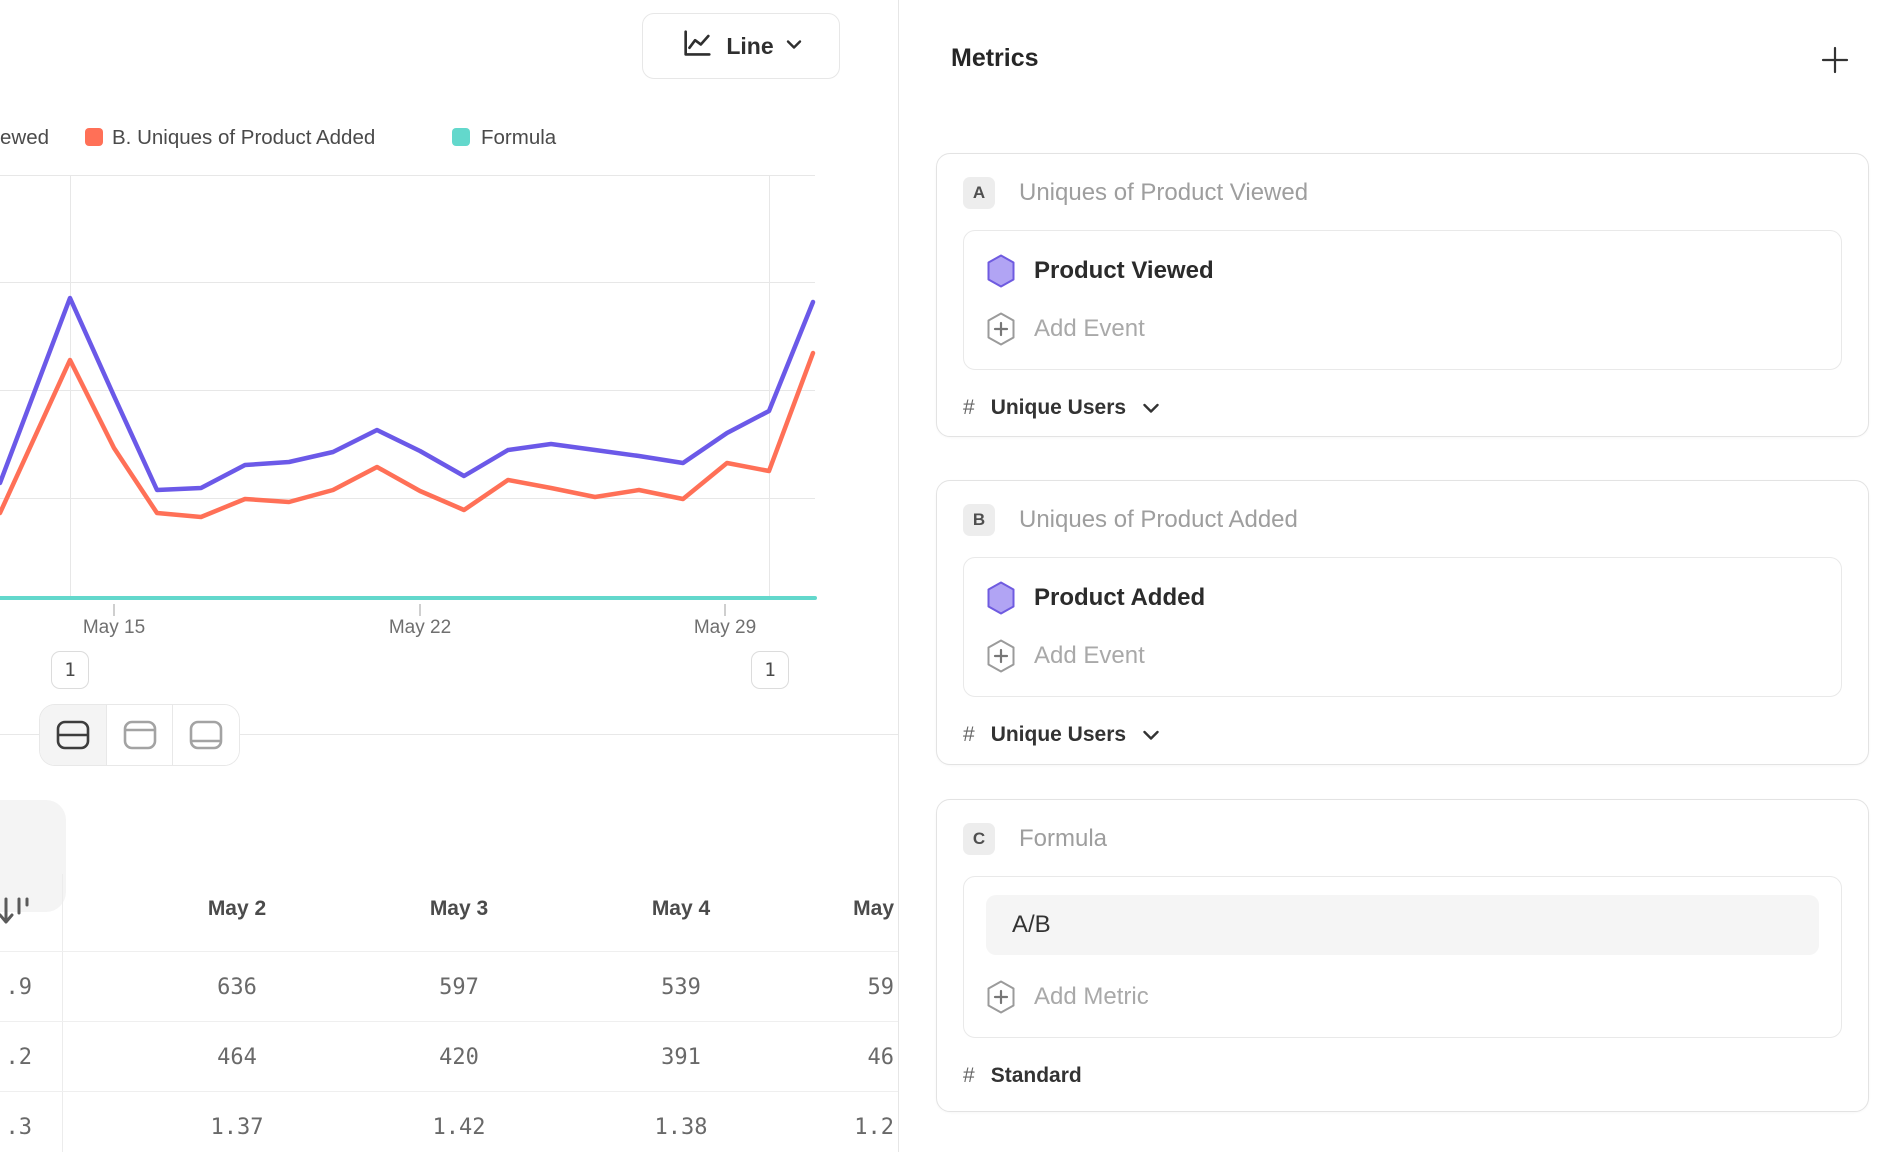 The height and width of the screenshot is (1152, 1898). I want to click on chart-bottom-view-icon, so click(206, 735).